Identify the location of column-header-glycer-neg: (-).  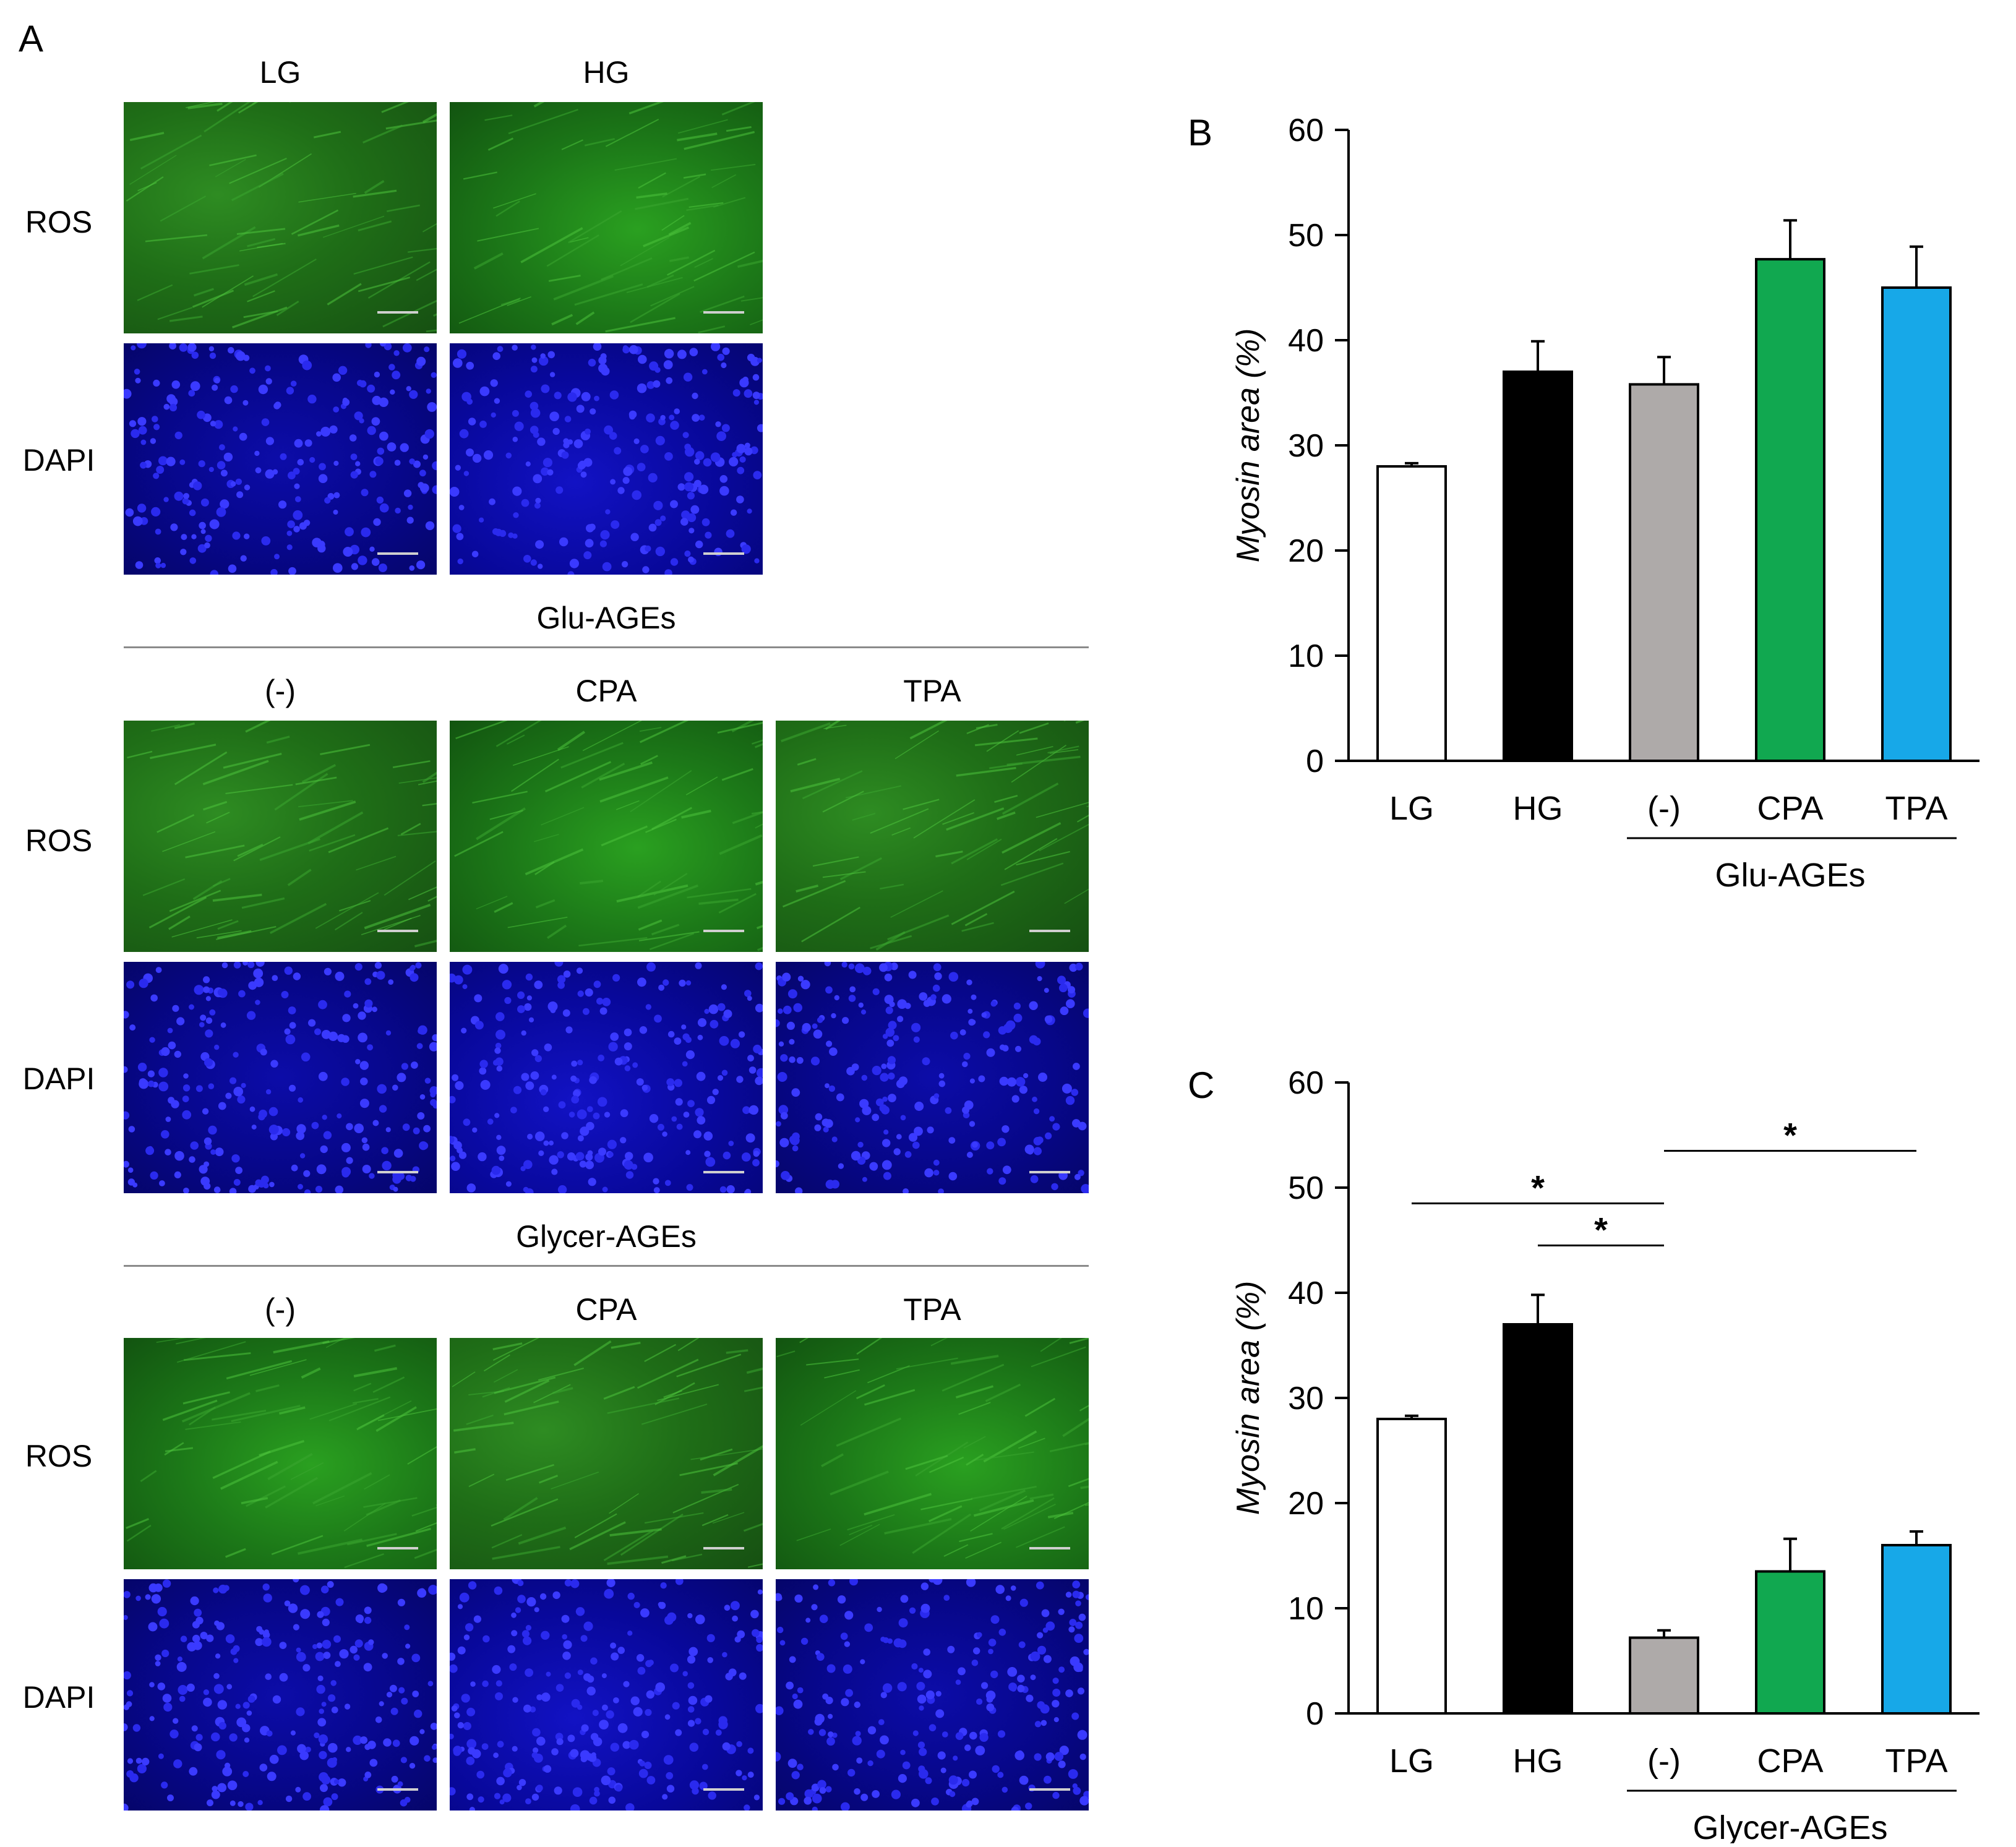
(280, 1309).